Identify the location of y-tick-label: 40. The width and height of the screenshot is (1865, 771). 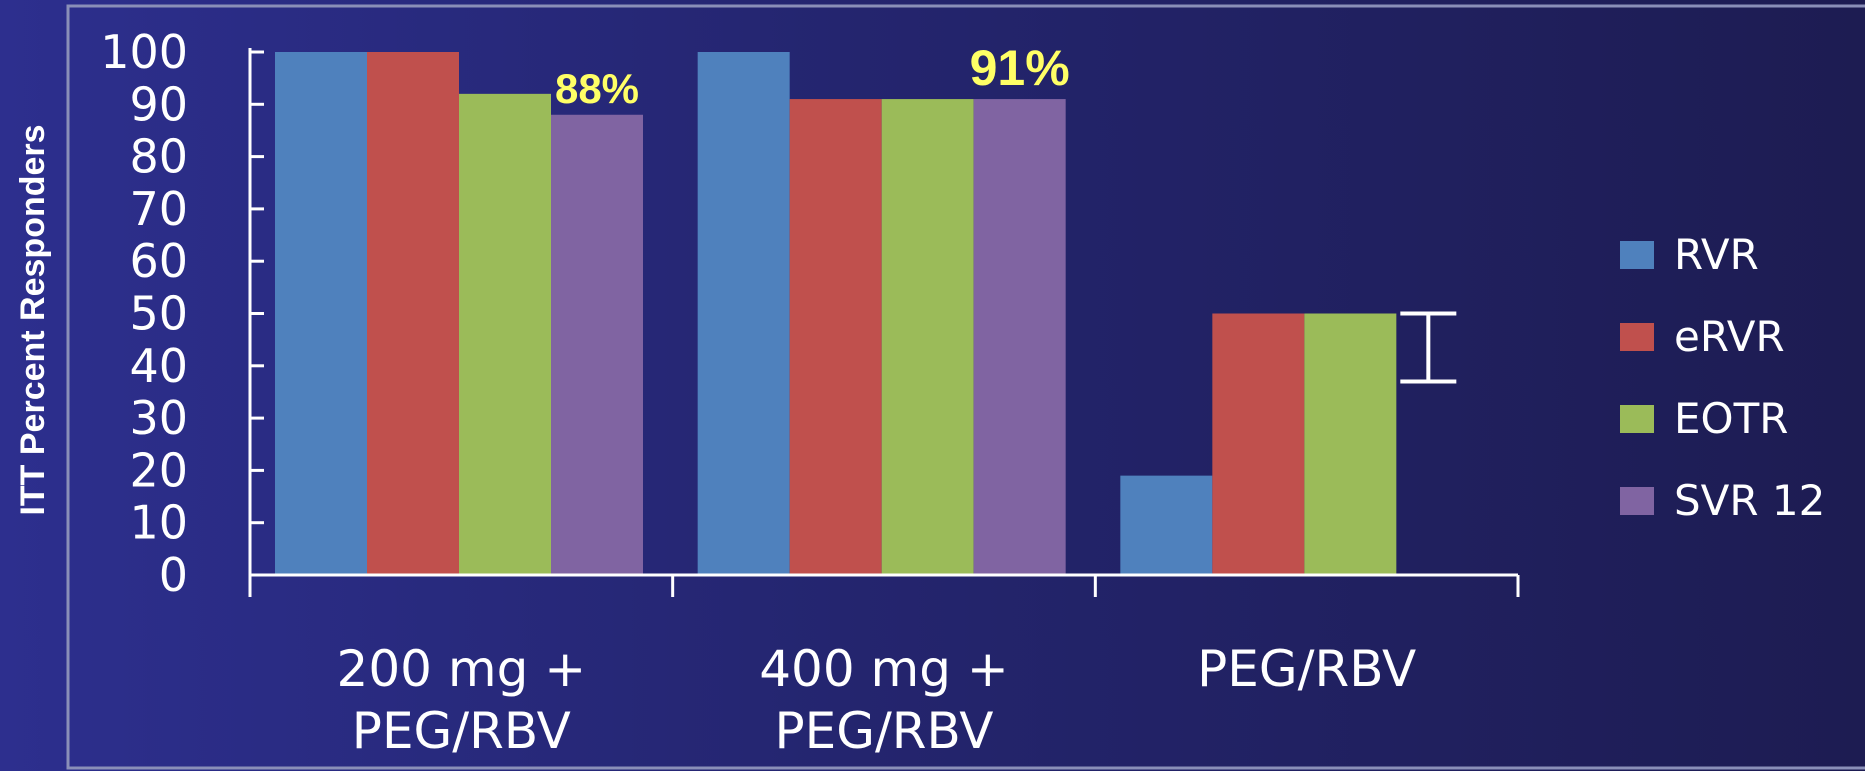
(158, 366).